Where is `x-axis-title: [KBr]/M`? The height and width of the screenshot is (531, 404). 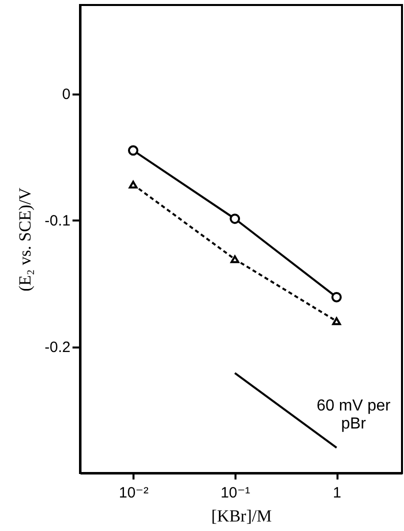 x-axis-title: [KBr]/M is located at coordinates (241, 516).